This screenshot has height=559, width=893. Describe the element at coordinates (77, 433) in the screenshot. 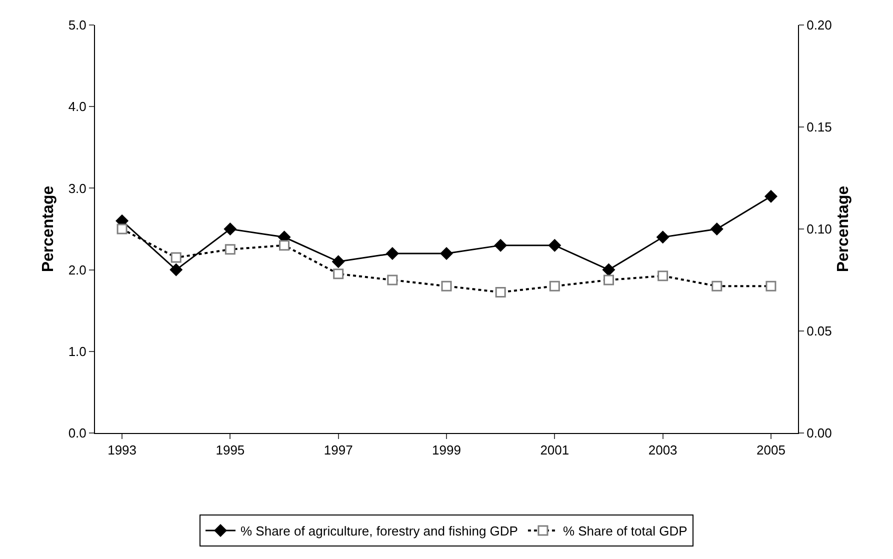

I see `y-tick-label: 0.0` at that location.